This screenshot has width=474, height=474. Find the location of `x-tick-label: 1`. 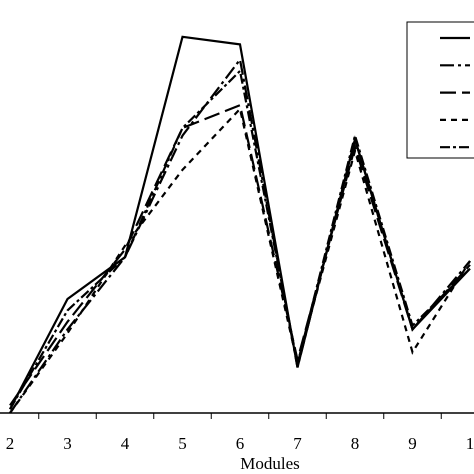

x-tick-label: 1 is located at coordinates (470, 443).